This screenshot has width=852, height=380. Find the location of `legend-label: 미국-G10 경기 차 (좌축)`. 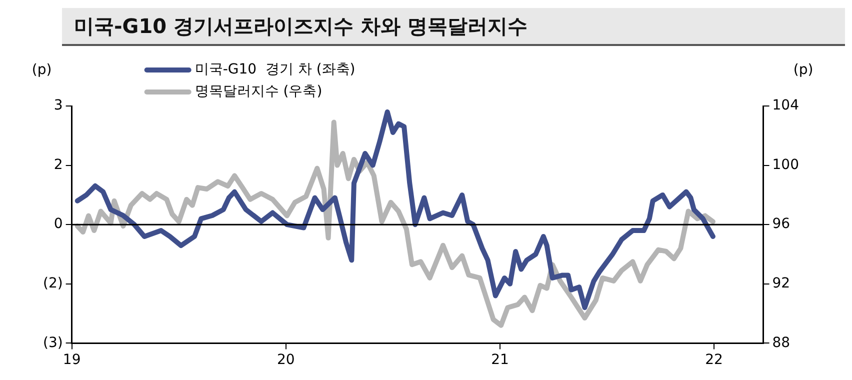

legend-label: 미국-G10 경기 차 (좌축) is located at coordinates (275, 70).